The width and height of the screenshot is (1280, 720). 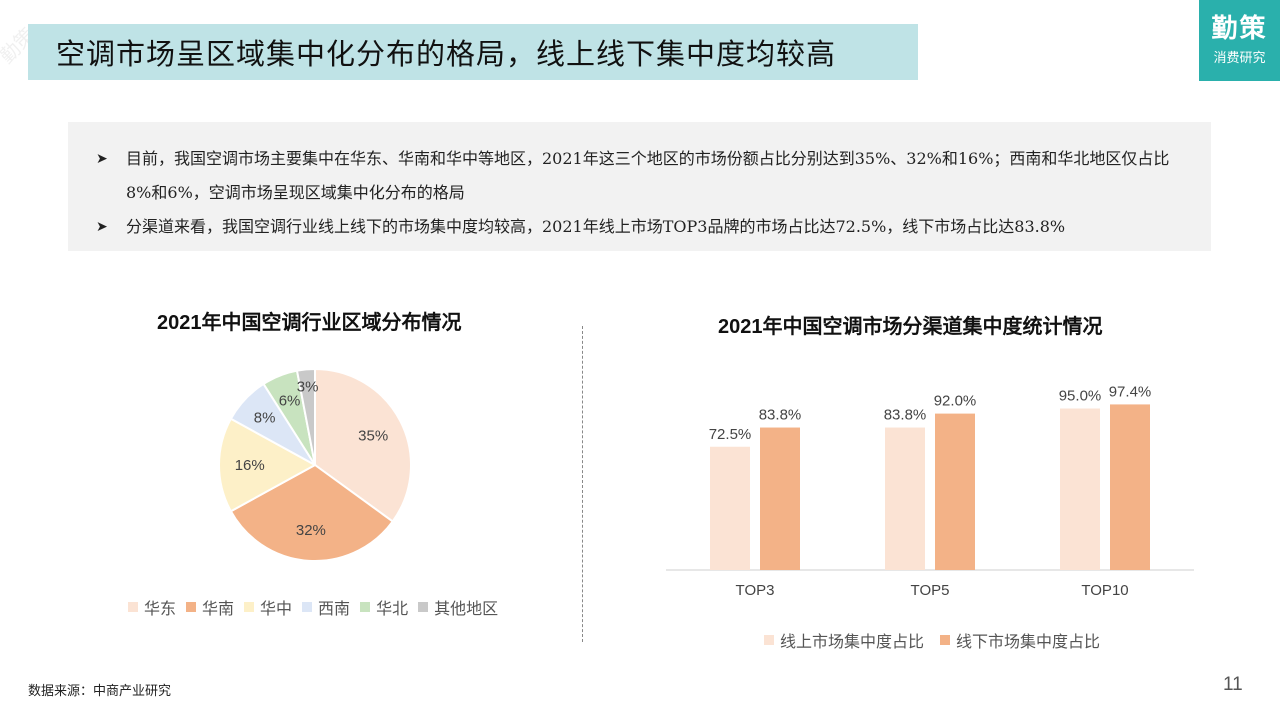 What do you see at coordinates (1130, 391) in the screenshot?
I see `bar-data-label: 97.4%` at bounding box center [1130, 391].